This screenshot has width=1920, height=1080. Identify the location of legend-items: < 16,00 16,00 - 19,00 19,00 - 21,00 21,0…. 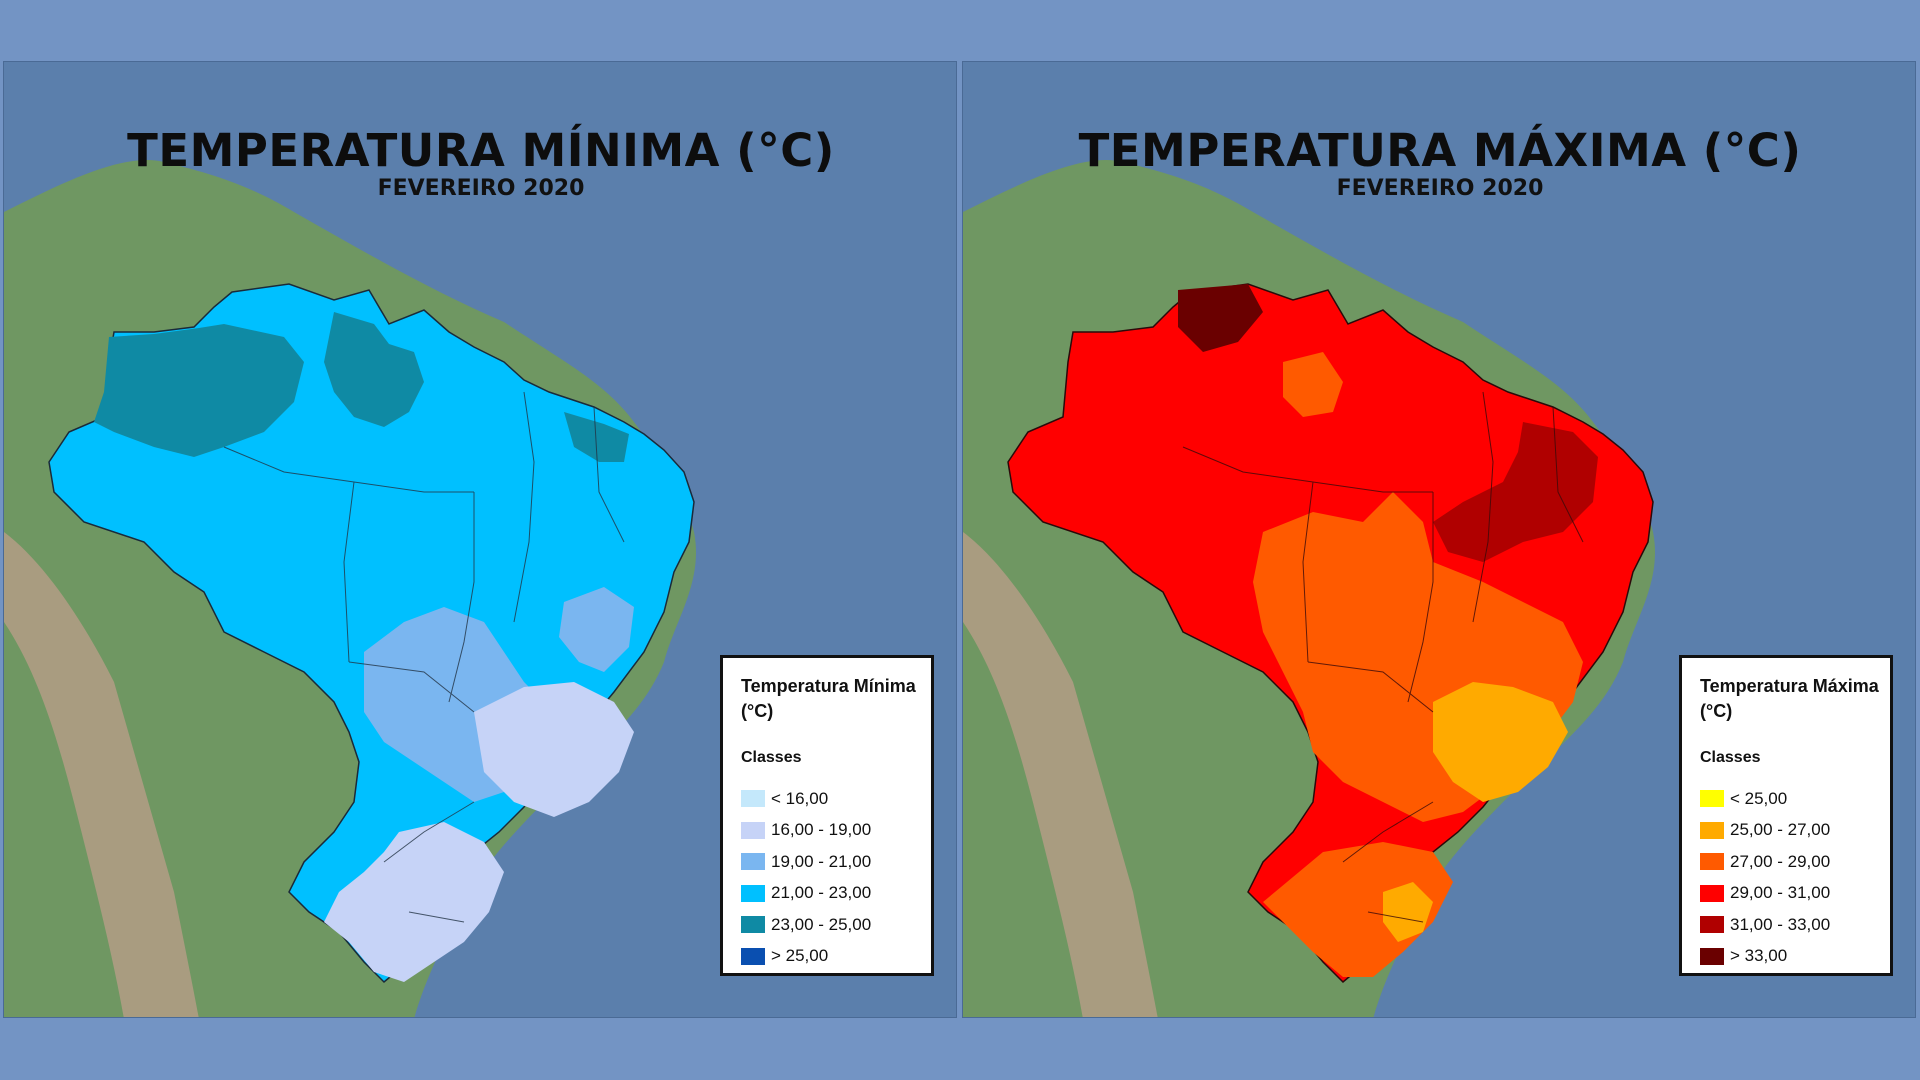
(806, 877).